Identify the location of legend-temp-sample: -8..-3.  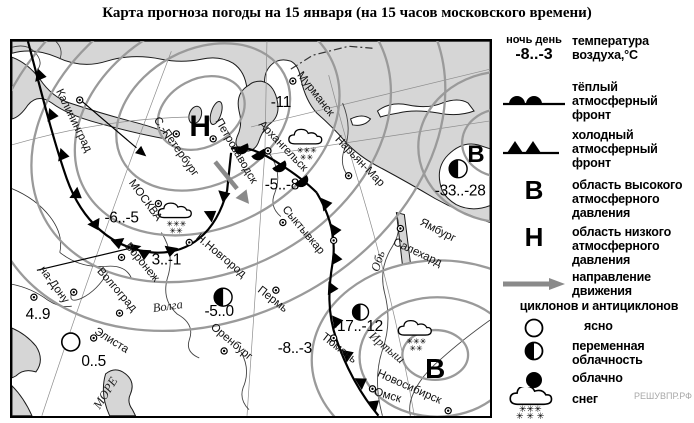
(534, 54).